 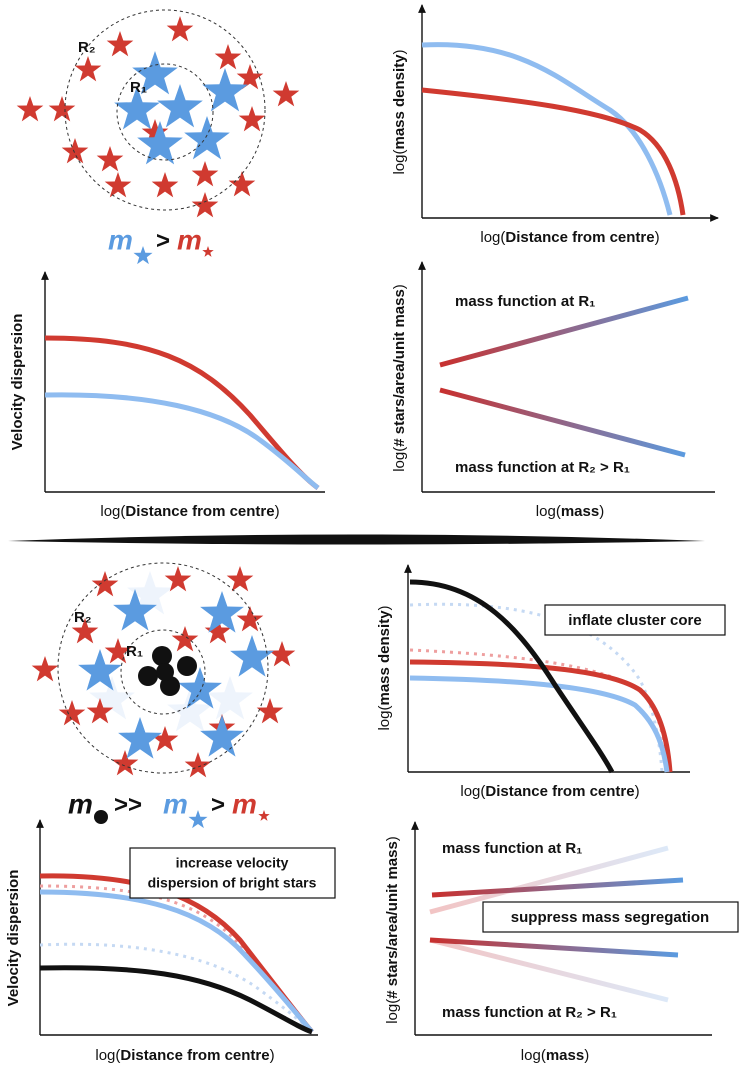 I want to click on faded-star, so click(x=230, y=698).